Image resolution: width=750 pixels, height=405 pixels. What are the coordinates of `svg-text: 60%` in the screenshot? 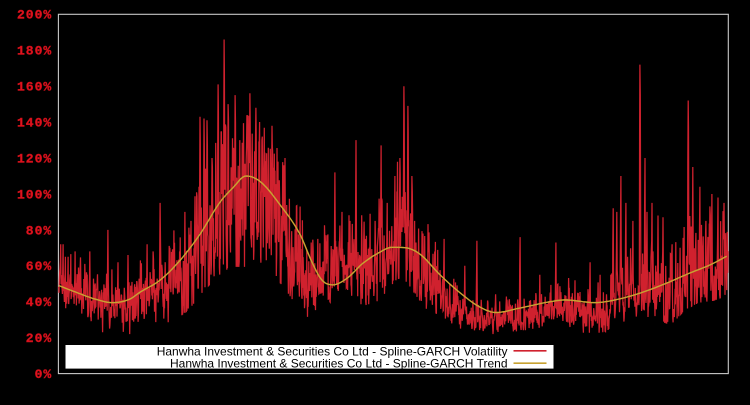 It's located at (39, 266).